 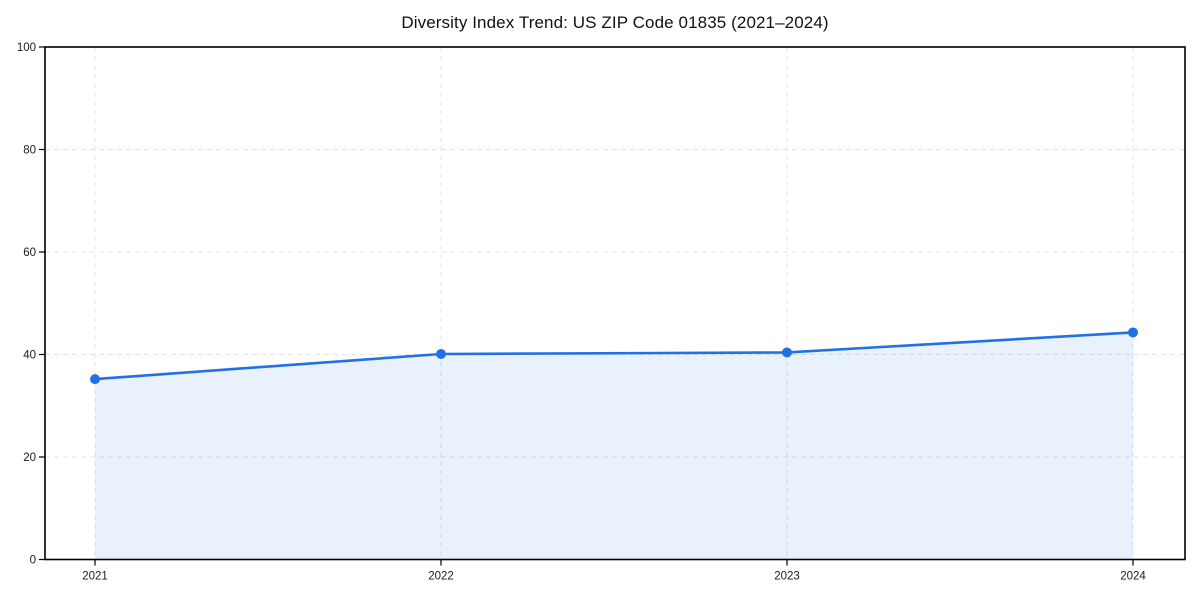 What do you see at coordinates (95, 577) in the screenshot?
I see `x-tick-label: 2021` at bounding box center [95, 577].